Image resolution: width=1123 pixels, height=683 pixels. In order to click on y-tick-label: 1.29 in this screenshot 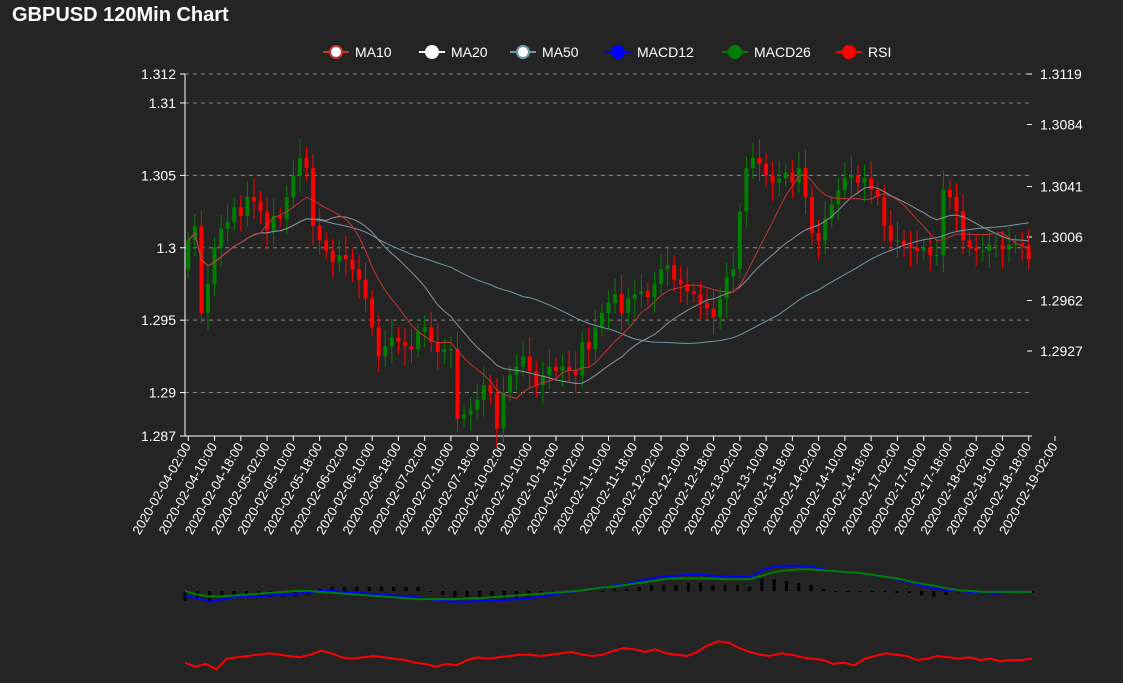, I will do `click(162, 393)`.